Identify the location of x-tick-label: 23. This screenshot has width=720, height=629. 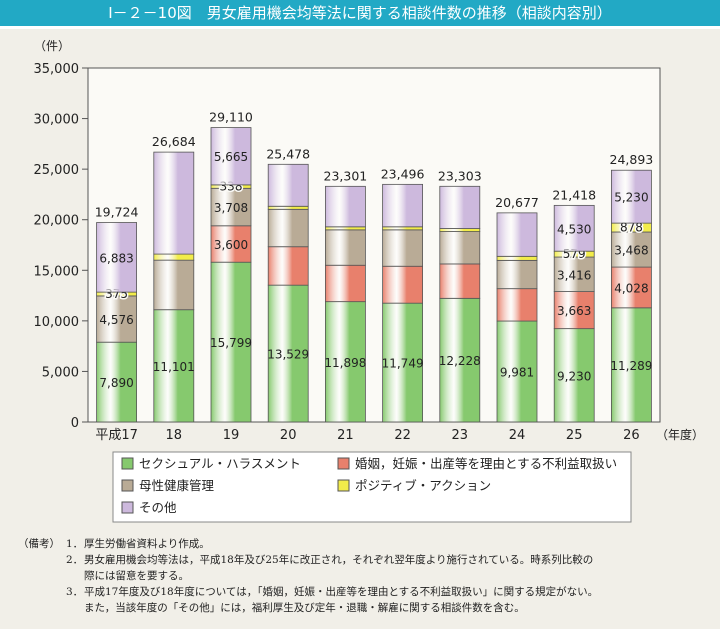
(460, 435).